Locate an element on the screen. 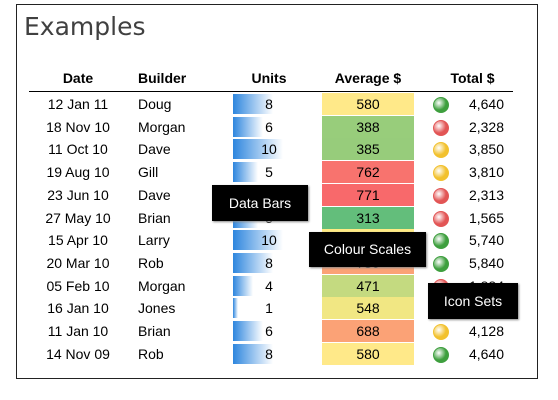 The height and width of the screenshot is (400, 558). row-average: 388 is located at coordinates (368, 126).